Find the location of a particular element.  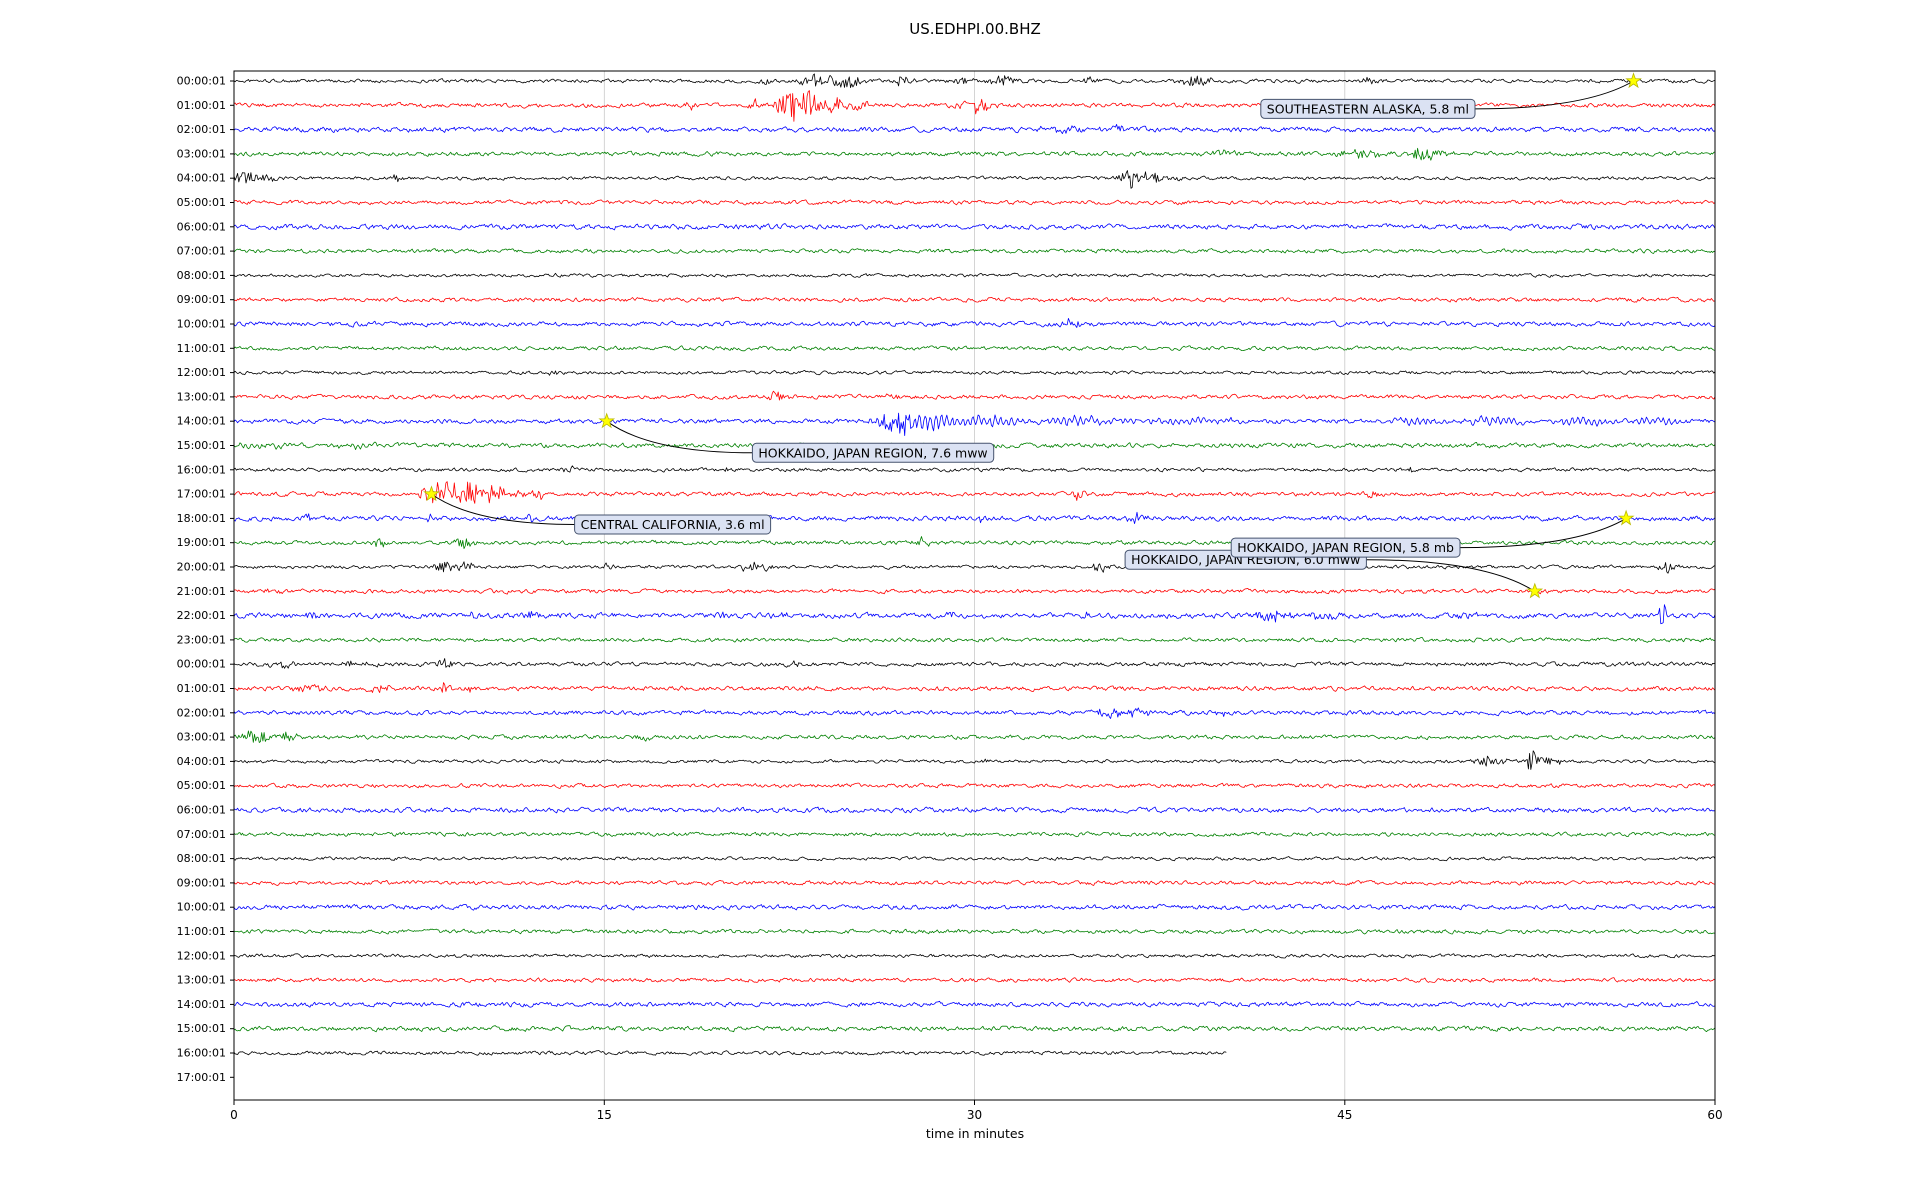

event-label-text: HOKKAIDO, JAPAN REGION, 7.6 mww is located at coordinates (872, 452).